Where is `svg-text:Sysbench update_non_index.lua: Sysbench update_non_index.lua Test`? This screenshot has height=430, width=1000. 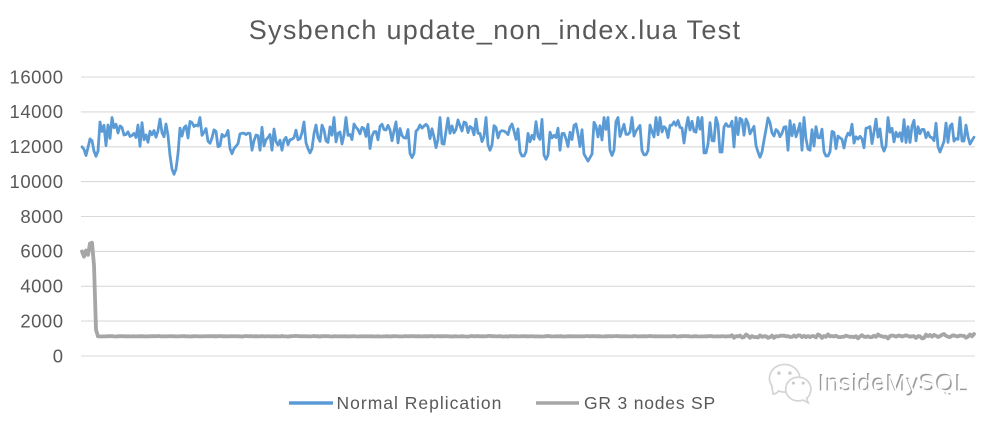
svg-text:Sysbench update_non_index.lua: Sysbench update_non_index.lua Test is located at coordinates (495, 30).